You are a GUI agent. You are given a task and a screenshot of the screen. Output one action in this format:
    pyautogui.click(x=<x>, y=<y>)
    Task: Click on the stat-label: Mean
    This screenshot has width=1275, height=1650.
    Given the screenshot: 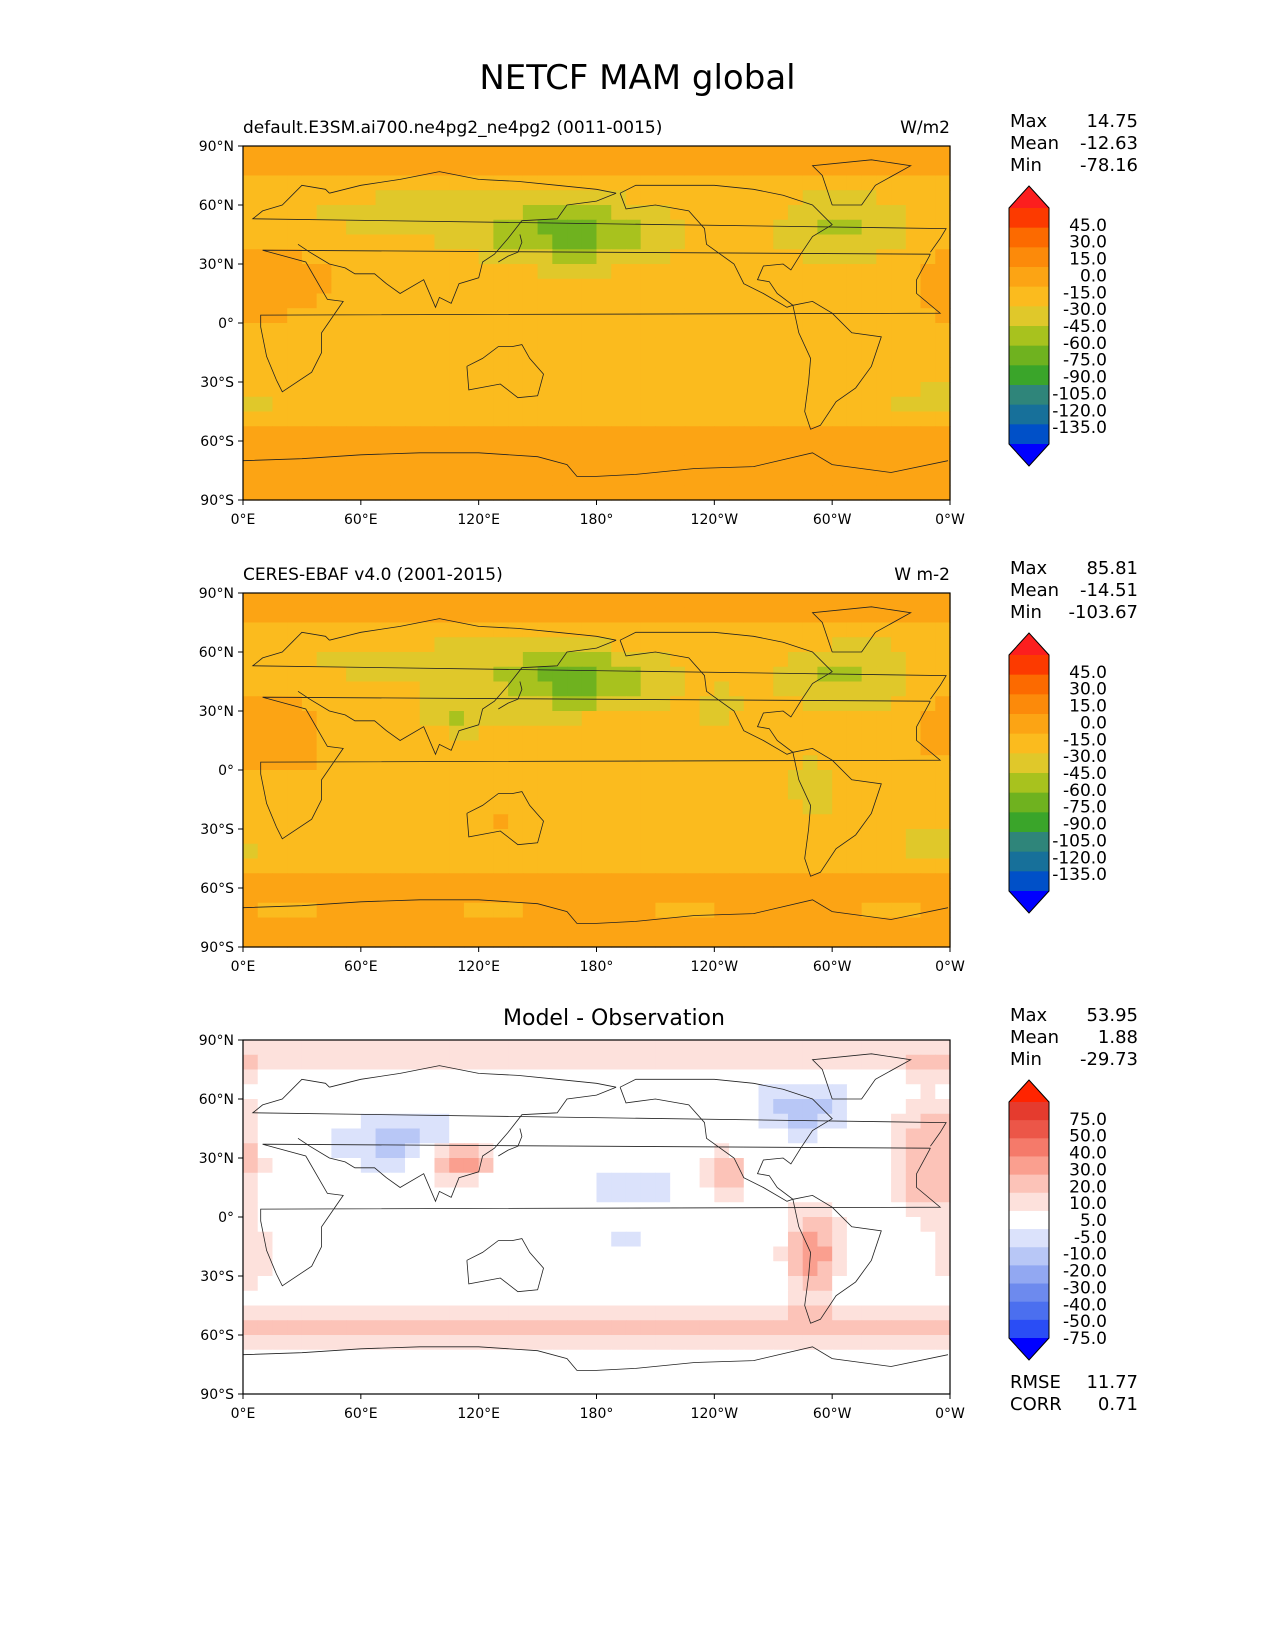 What is the action you would take?
    pyautogui.click(x=1035, y=1037)
    